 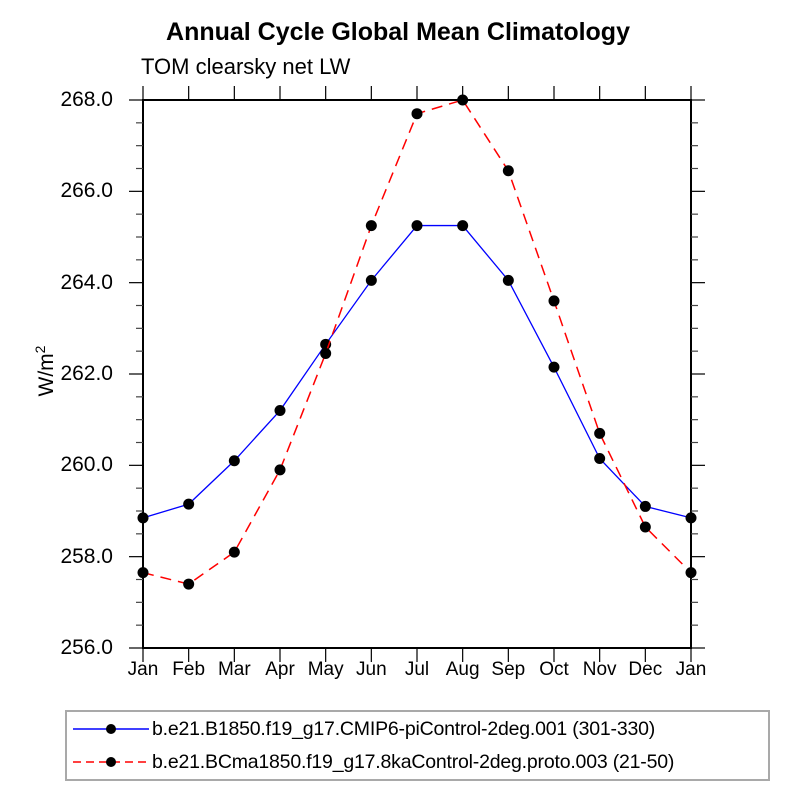 I want to click on y-tick-label: 266.0, so click(x=86, y=191).